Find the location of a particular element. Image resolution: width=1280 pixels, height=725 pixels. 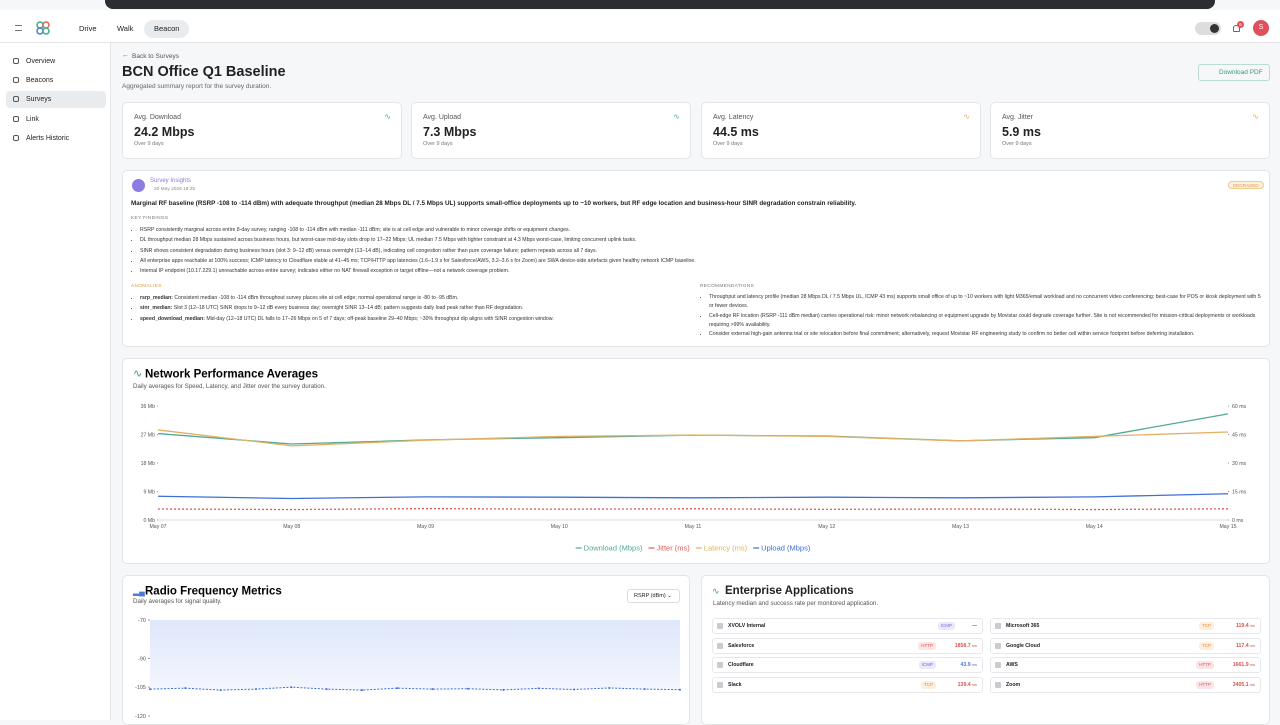

x-tick-label: May 08 is located at coordinates (291, 527).